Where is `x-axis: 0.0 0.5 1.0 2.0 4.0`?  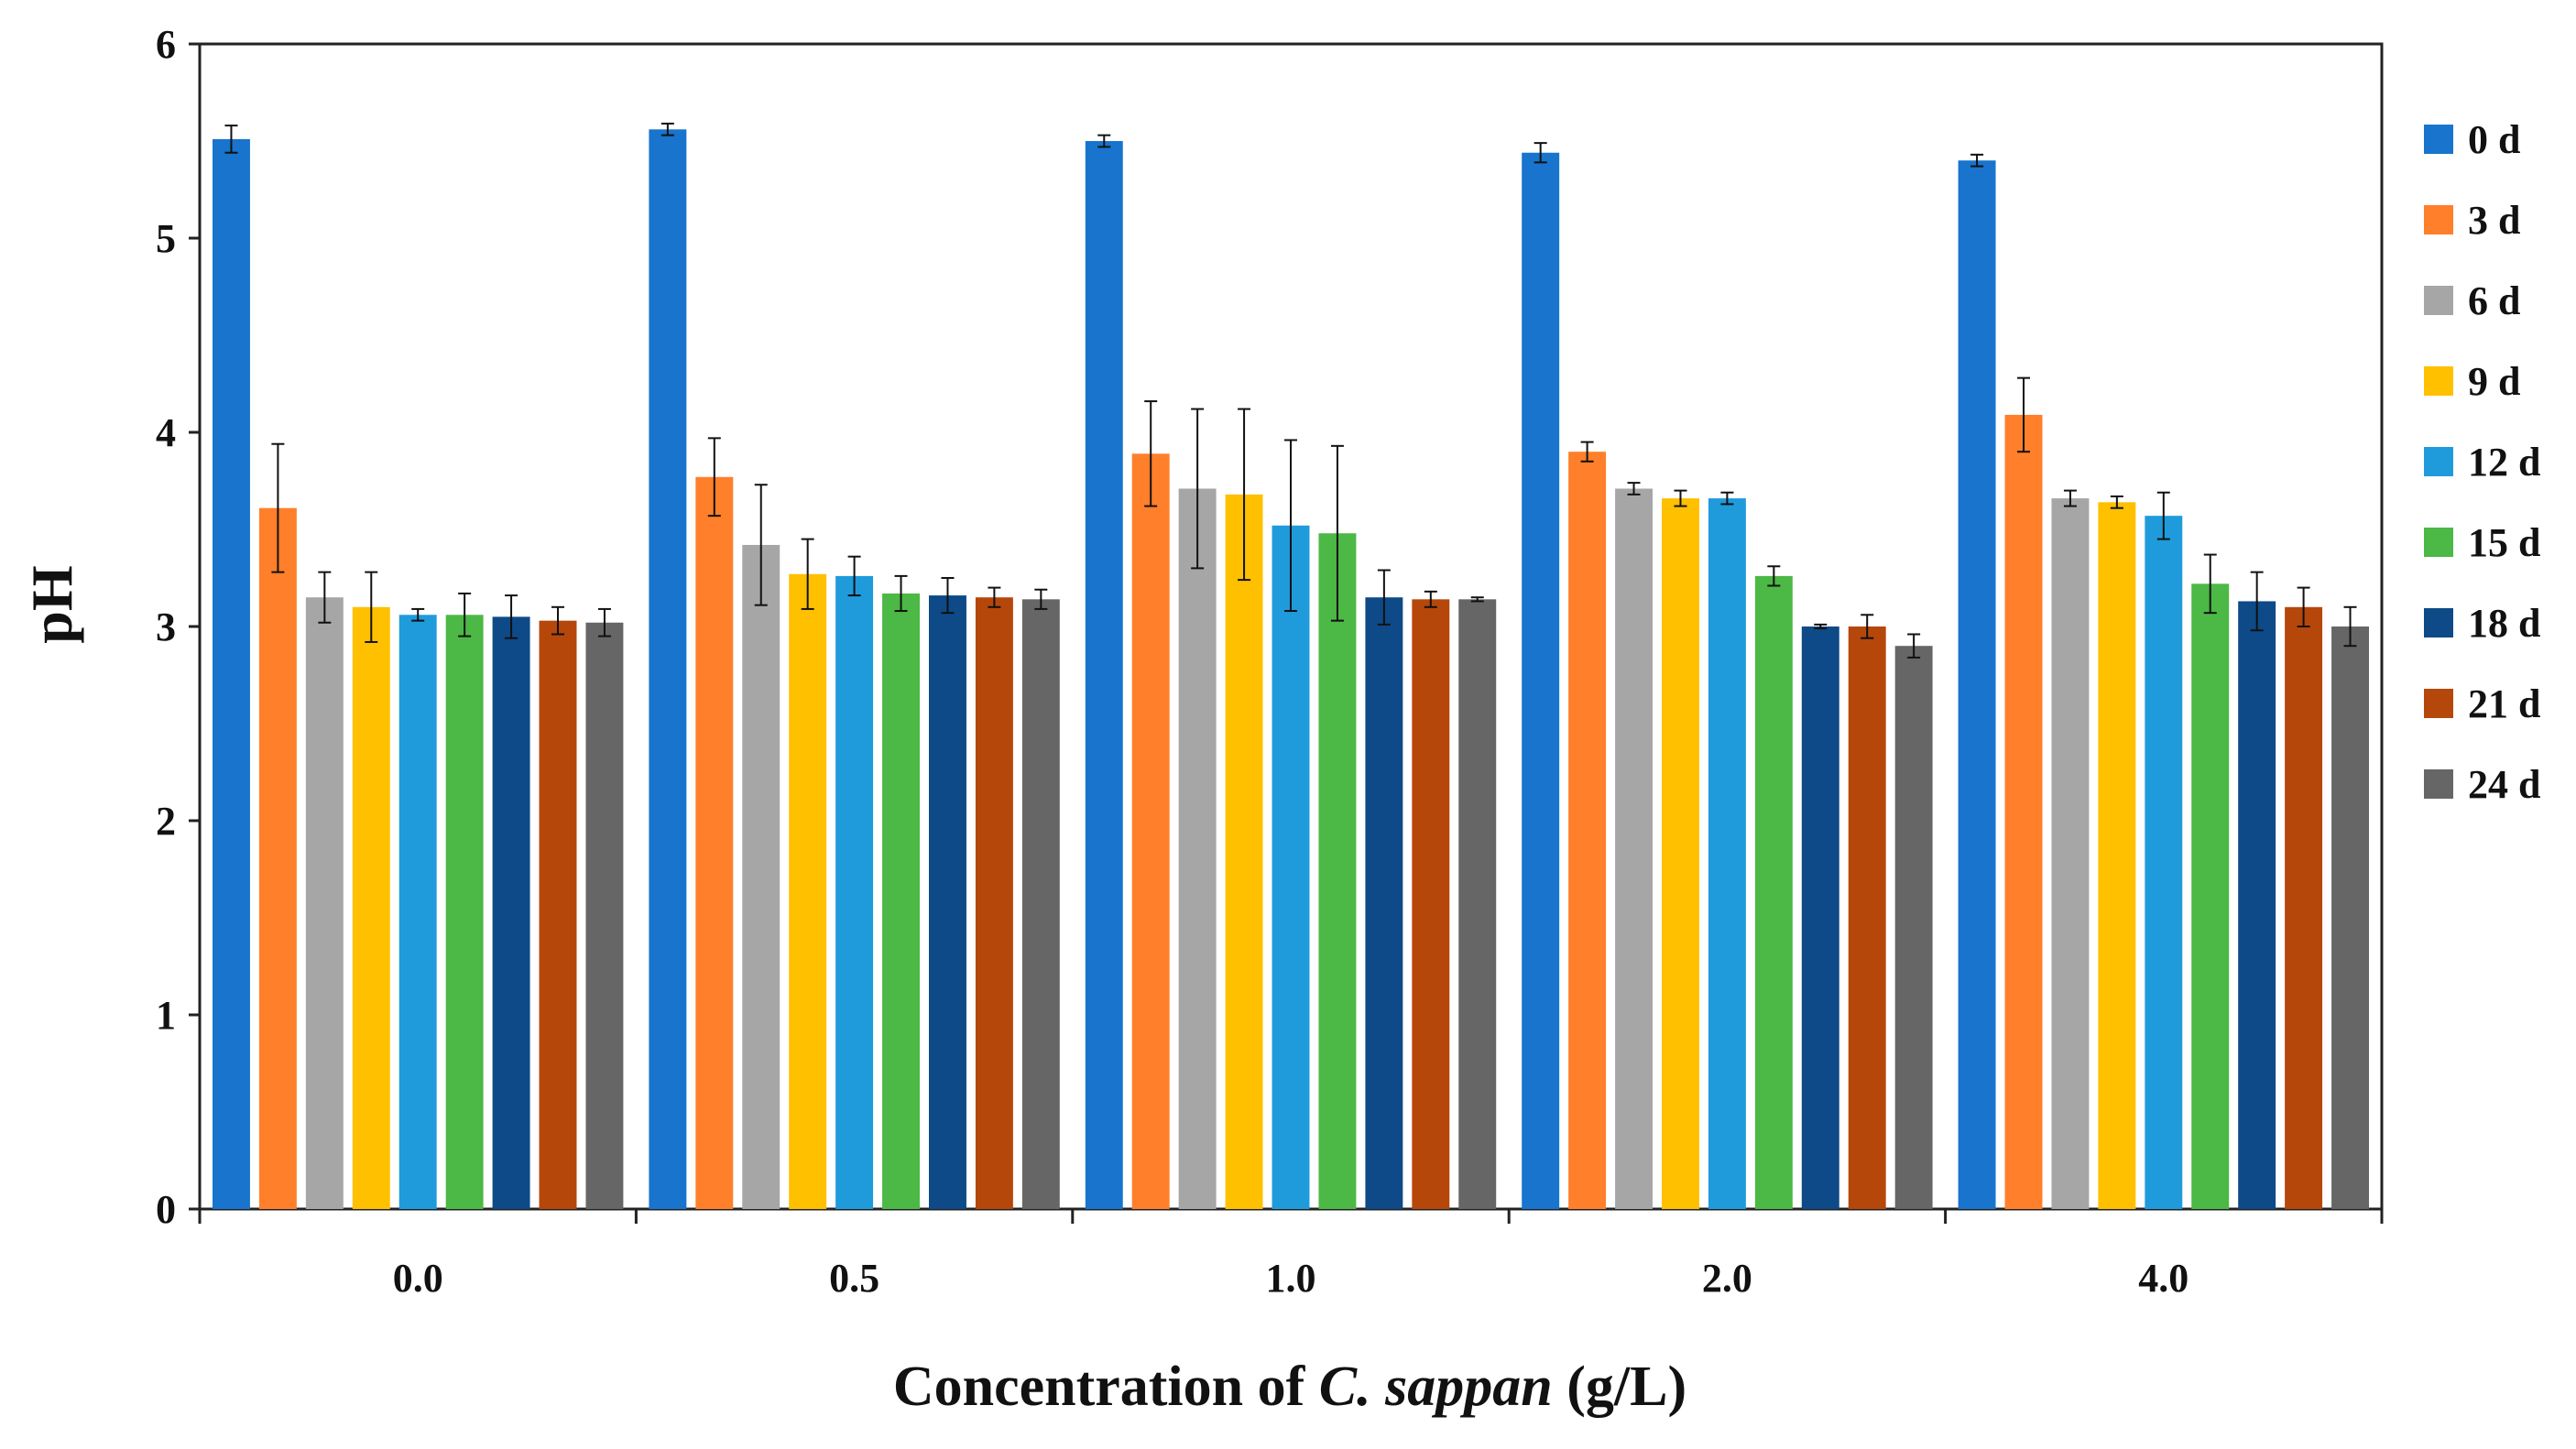 x-axis: 0.0 0.5 1.0 2.0 4.0 is located at coordinates (1291, 1255).